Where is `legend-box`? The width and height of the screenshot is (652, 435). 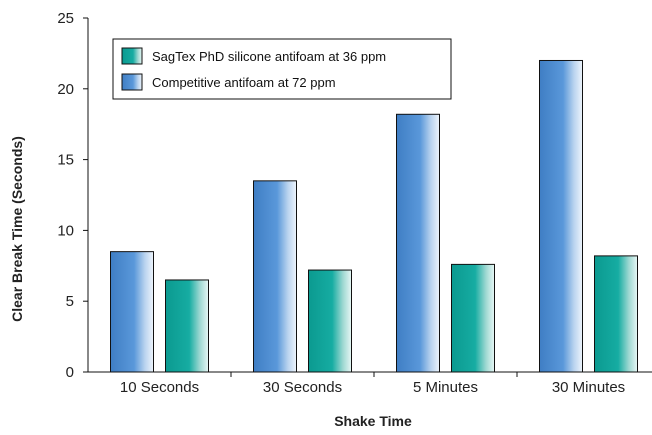 legend-box is located at coordinates (282, 69).